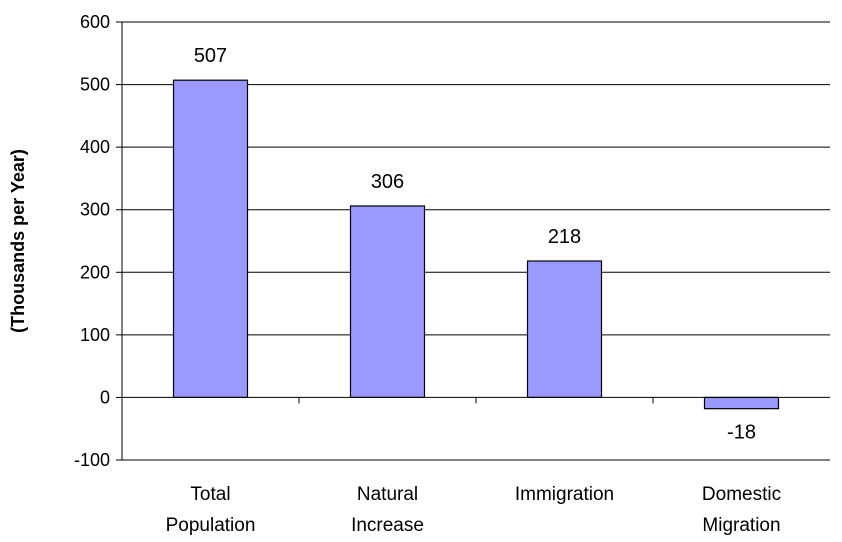  What do you see at coordinates (387, 525) in the screenshot?
I see `category-label-line: Increase` at bounding box center [387, 525].